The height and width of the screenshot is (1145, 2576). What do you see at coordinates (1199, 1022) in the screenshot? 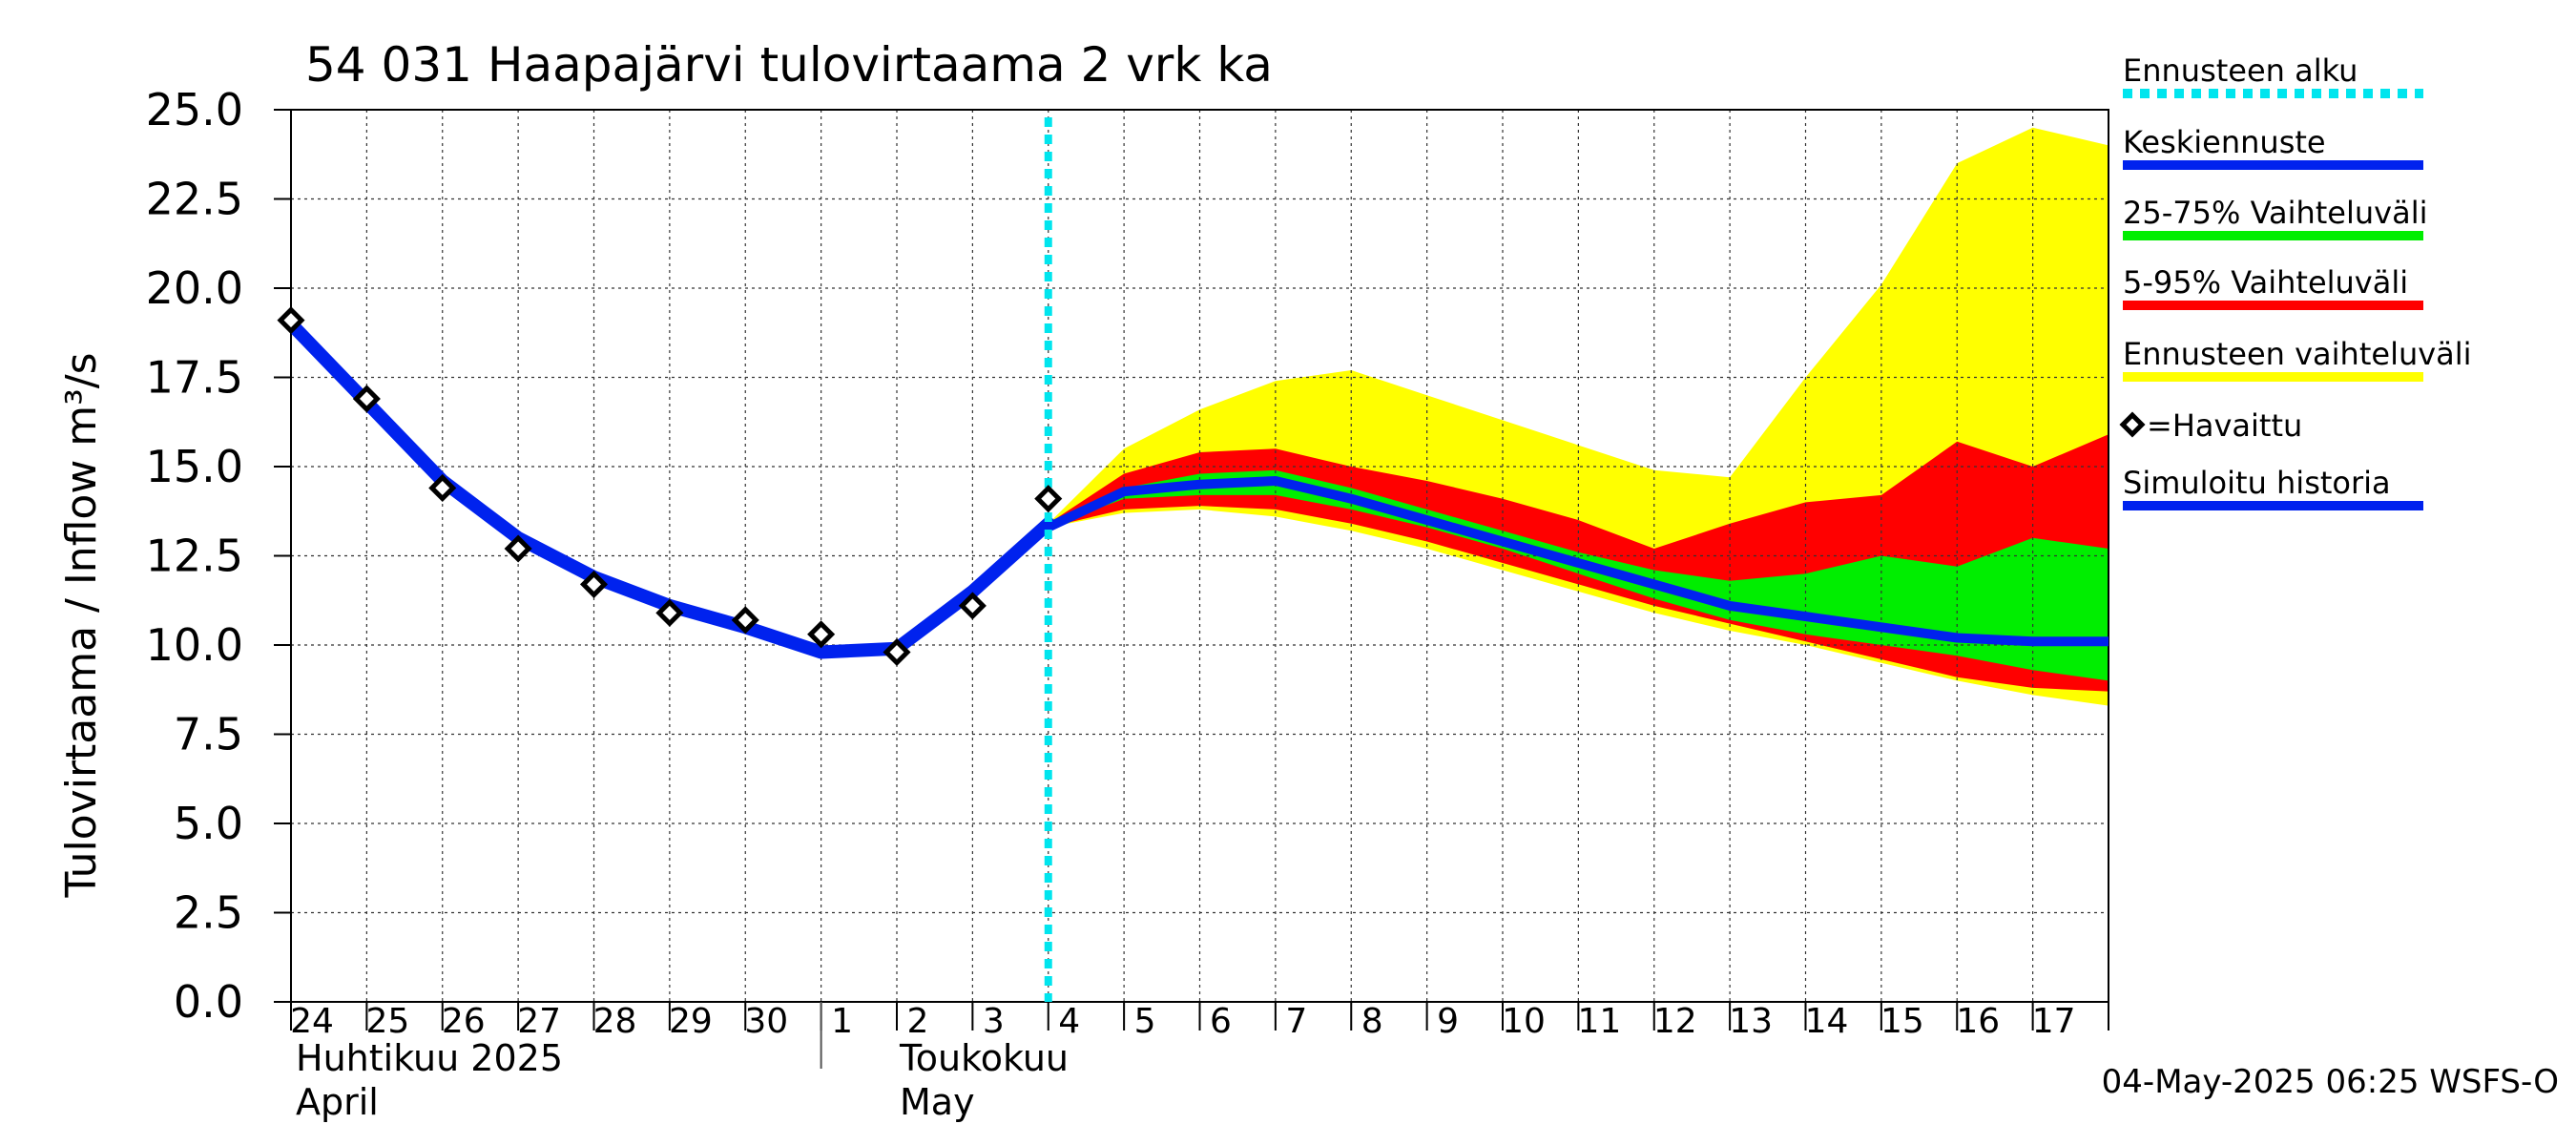
I see `x-axis: 24 25 26 27 28 29 30 1 2 3 4 5 6 7 8 9 10 11 12 13 14 15 16 17` at bounding box center [1199, 1022].